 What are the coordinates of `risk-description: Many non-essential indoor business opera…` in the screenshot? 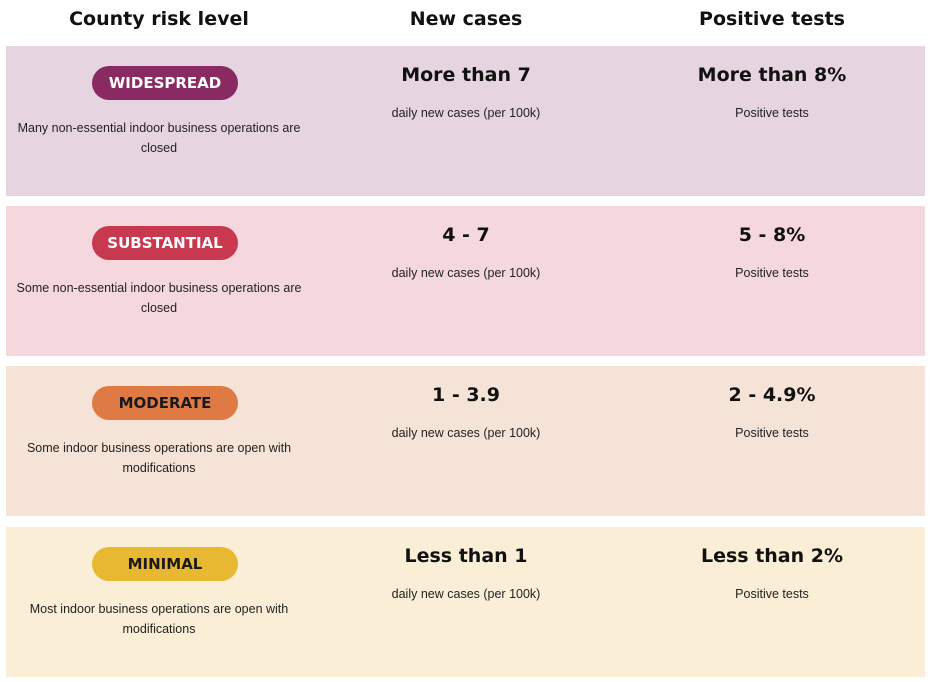 It's located at (159, 138).